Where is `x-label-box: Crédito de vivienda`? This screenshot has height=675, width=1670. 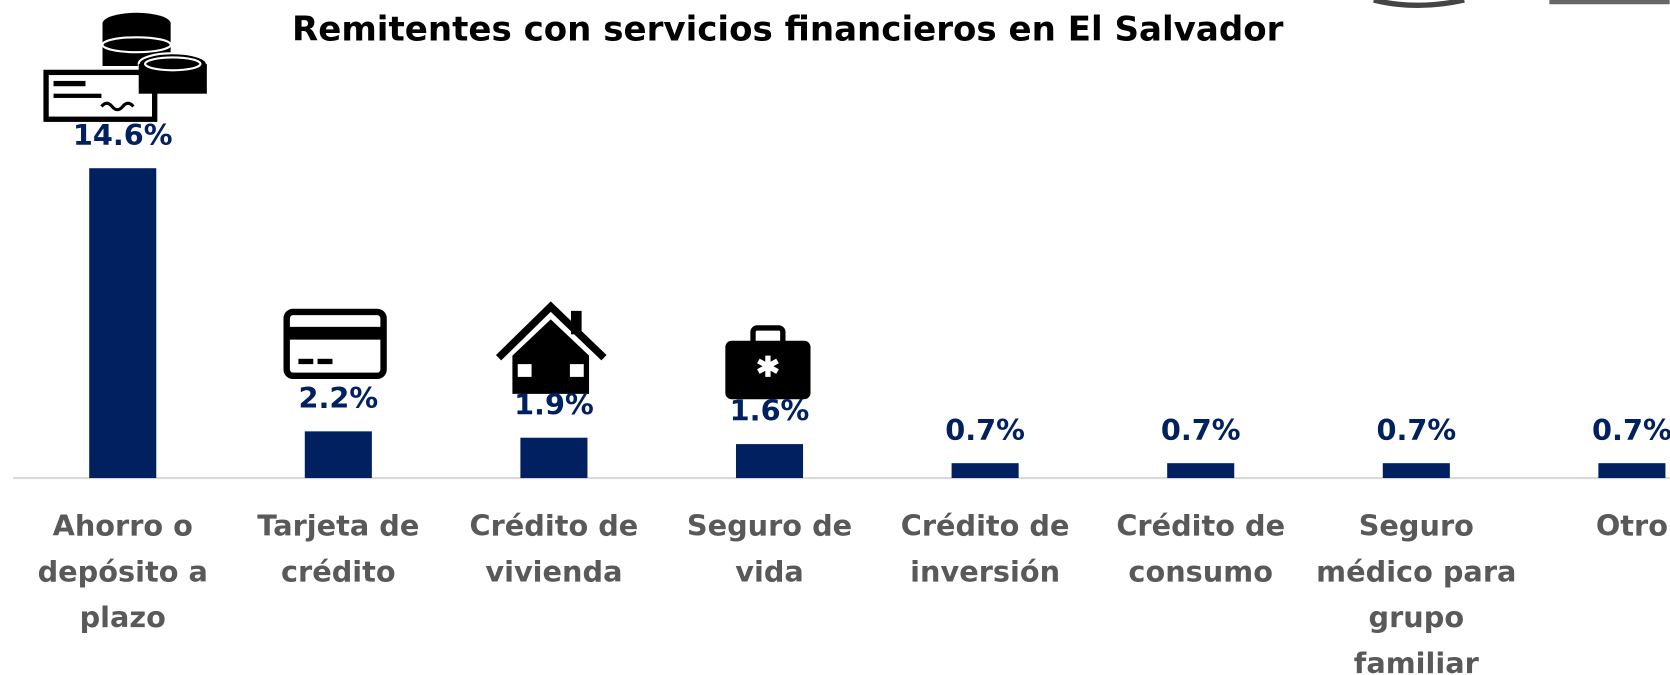 x-label-box: Crédito de vivienda is located at coordinates (554, 549).